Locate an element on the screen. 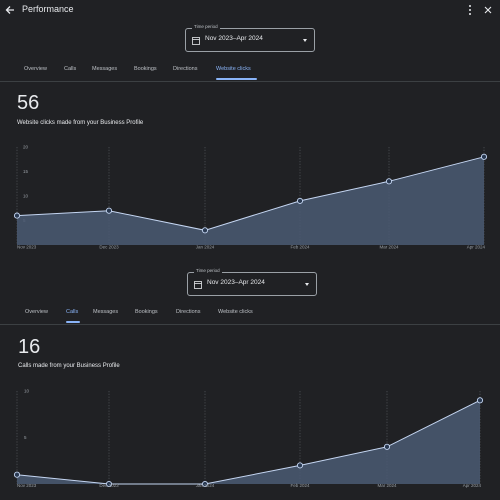  top-app-bar: Performance is located at coordinates (250, 11).